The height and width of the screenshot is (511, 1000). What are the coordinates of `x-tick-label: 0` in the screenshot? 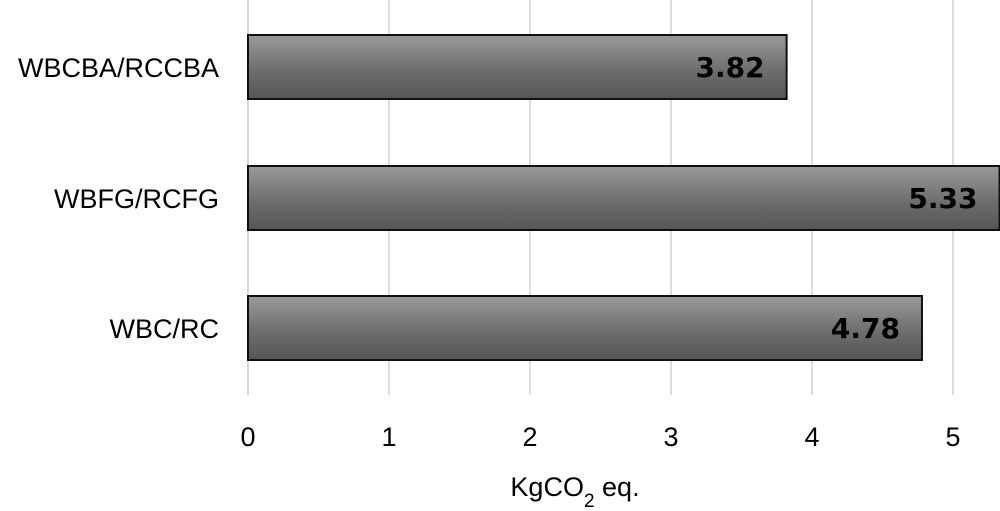 It's located at (247, 437).